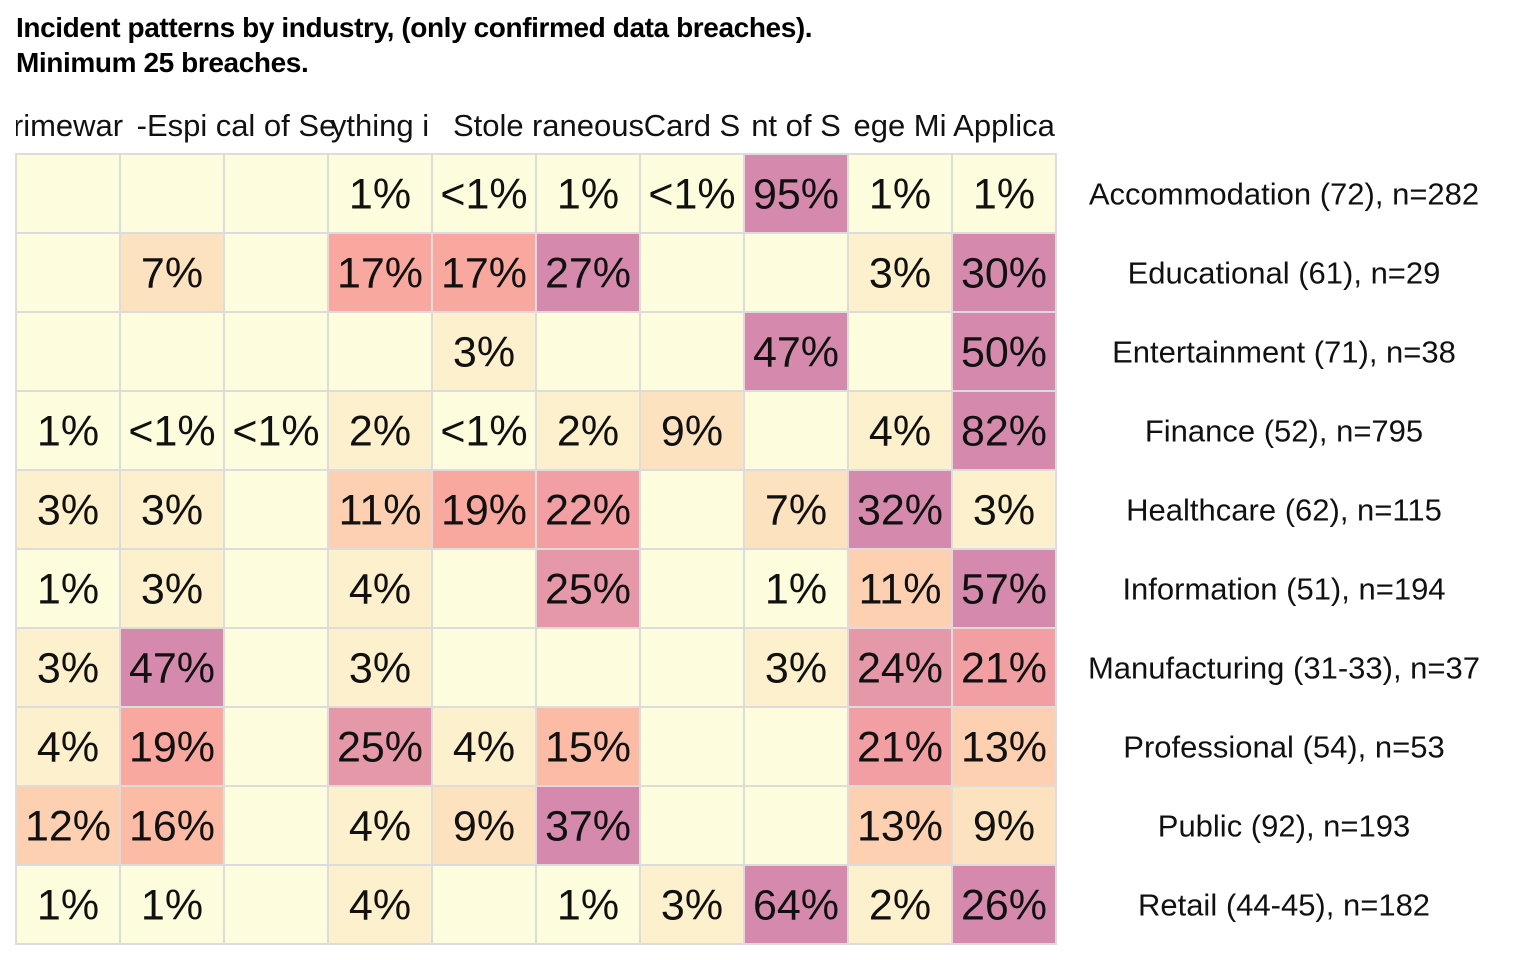 This screenshot has width=1536, height=960. Describe the element at coordinates (484, 511) in the screenshot. I see `cell-value-label: 19%` at that location.